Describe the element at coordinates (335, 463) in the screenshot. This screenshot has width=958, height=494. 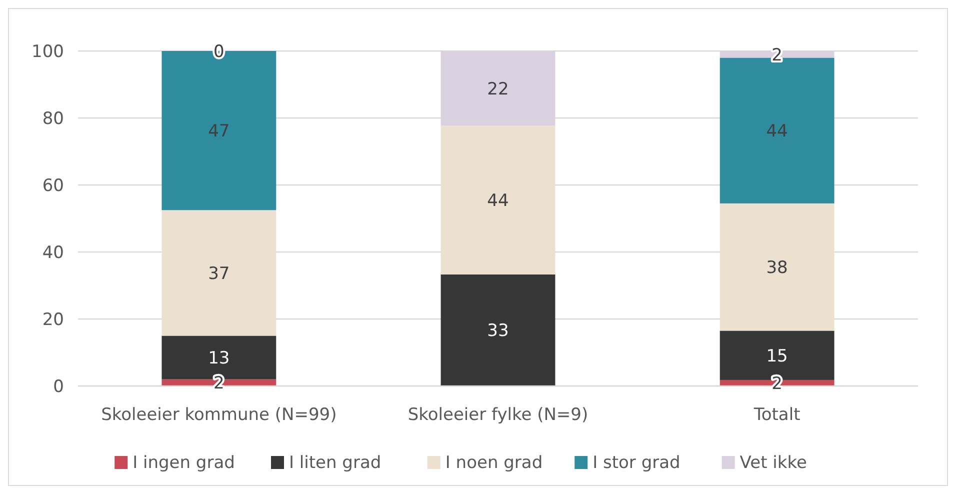
I see `legend-label: I liten grad` at that location.